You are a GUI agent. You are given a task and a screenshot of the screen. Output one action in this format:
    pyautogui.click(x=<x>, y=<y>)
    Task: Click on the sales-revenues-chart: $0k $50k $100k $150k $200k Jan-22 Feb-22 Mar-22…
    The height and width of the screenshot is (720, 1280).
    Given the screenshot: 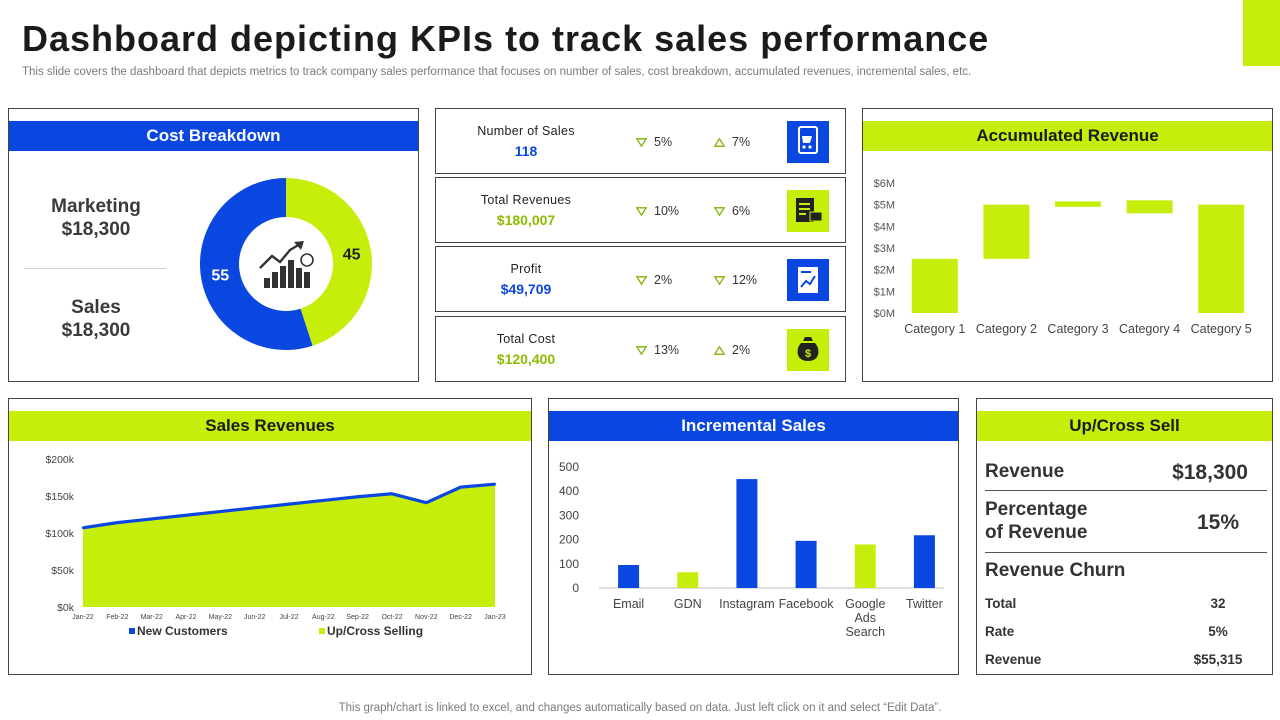 What is the action you would take?
    pyautogui.click(x=270, y=559)
    